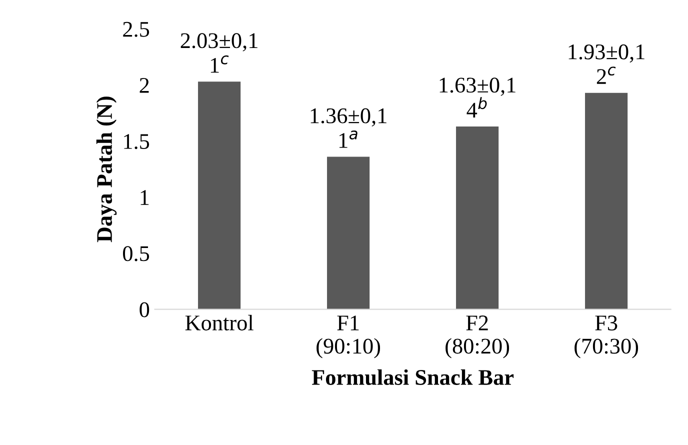 The width and height of the screenshot is (688, 445). Describe the element at coordinates (136, 254) in the screenshot. I see `y-tick-label: 0.5` at that location.